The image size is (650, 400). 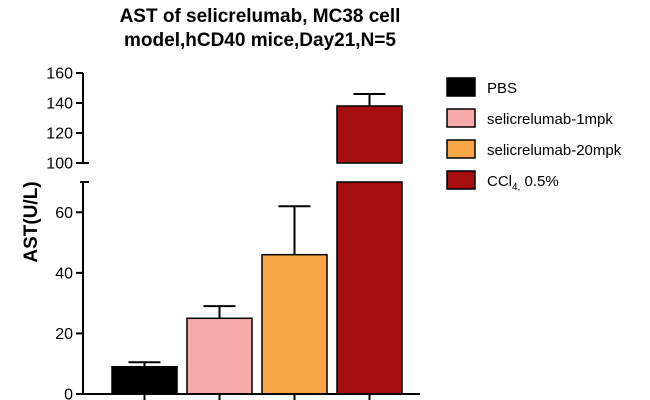 I want to click on legend-item-label: selicrelumab-1mpk, so click(x=550, y=119).